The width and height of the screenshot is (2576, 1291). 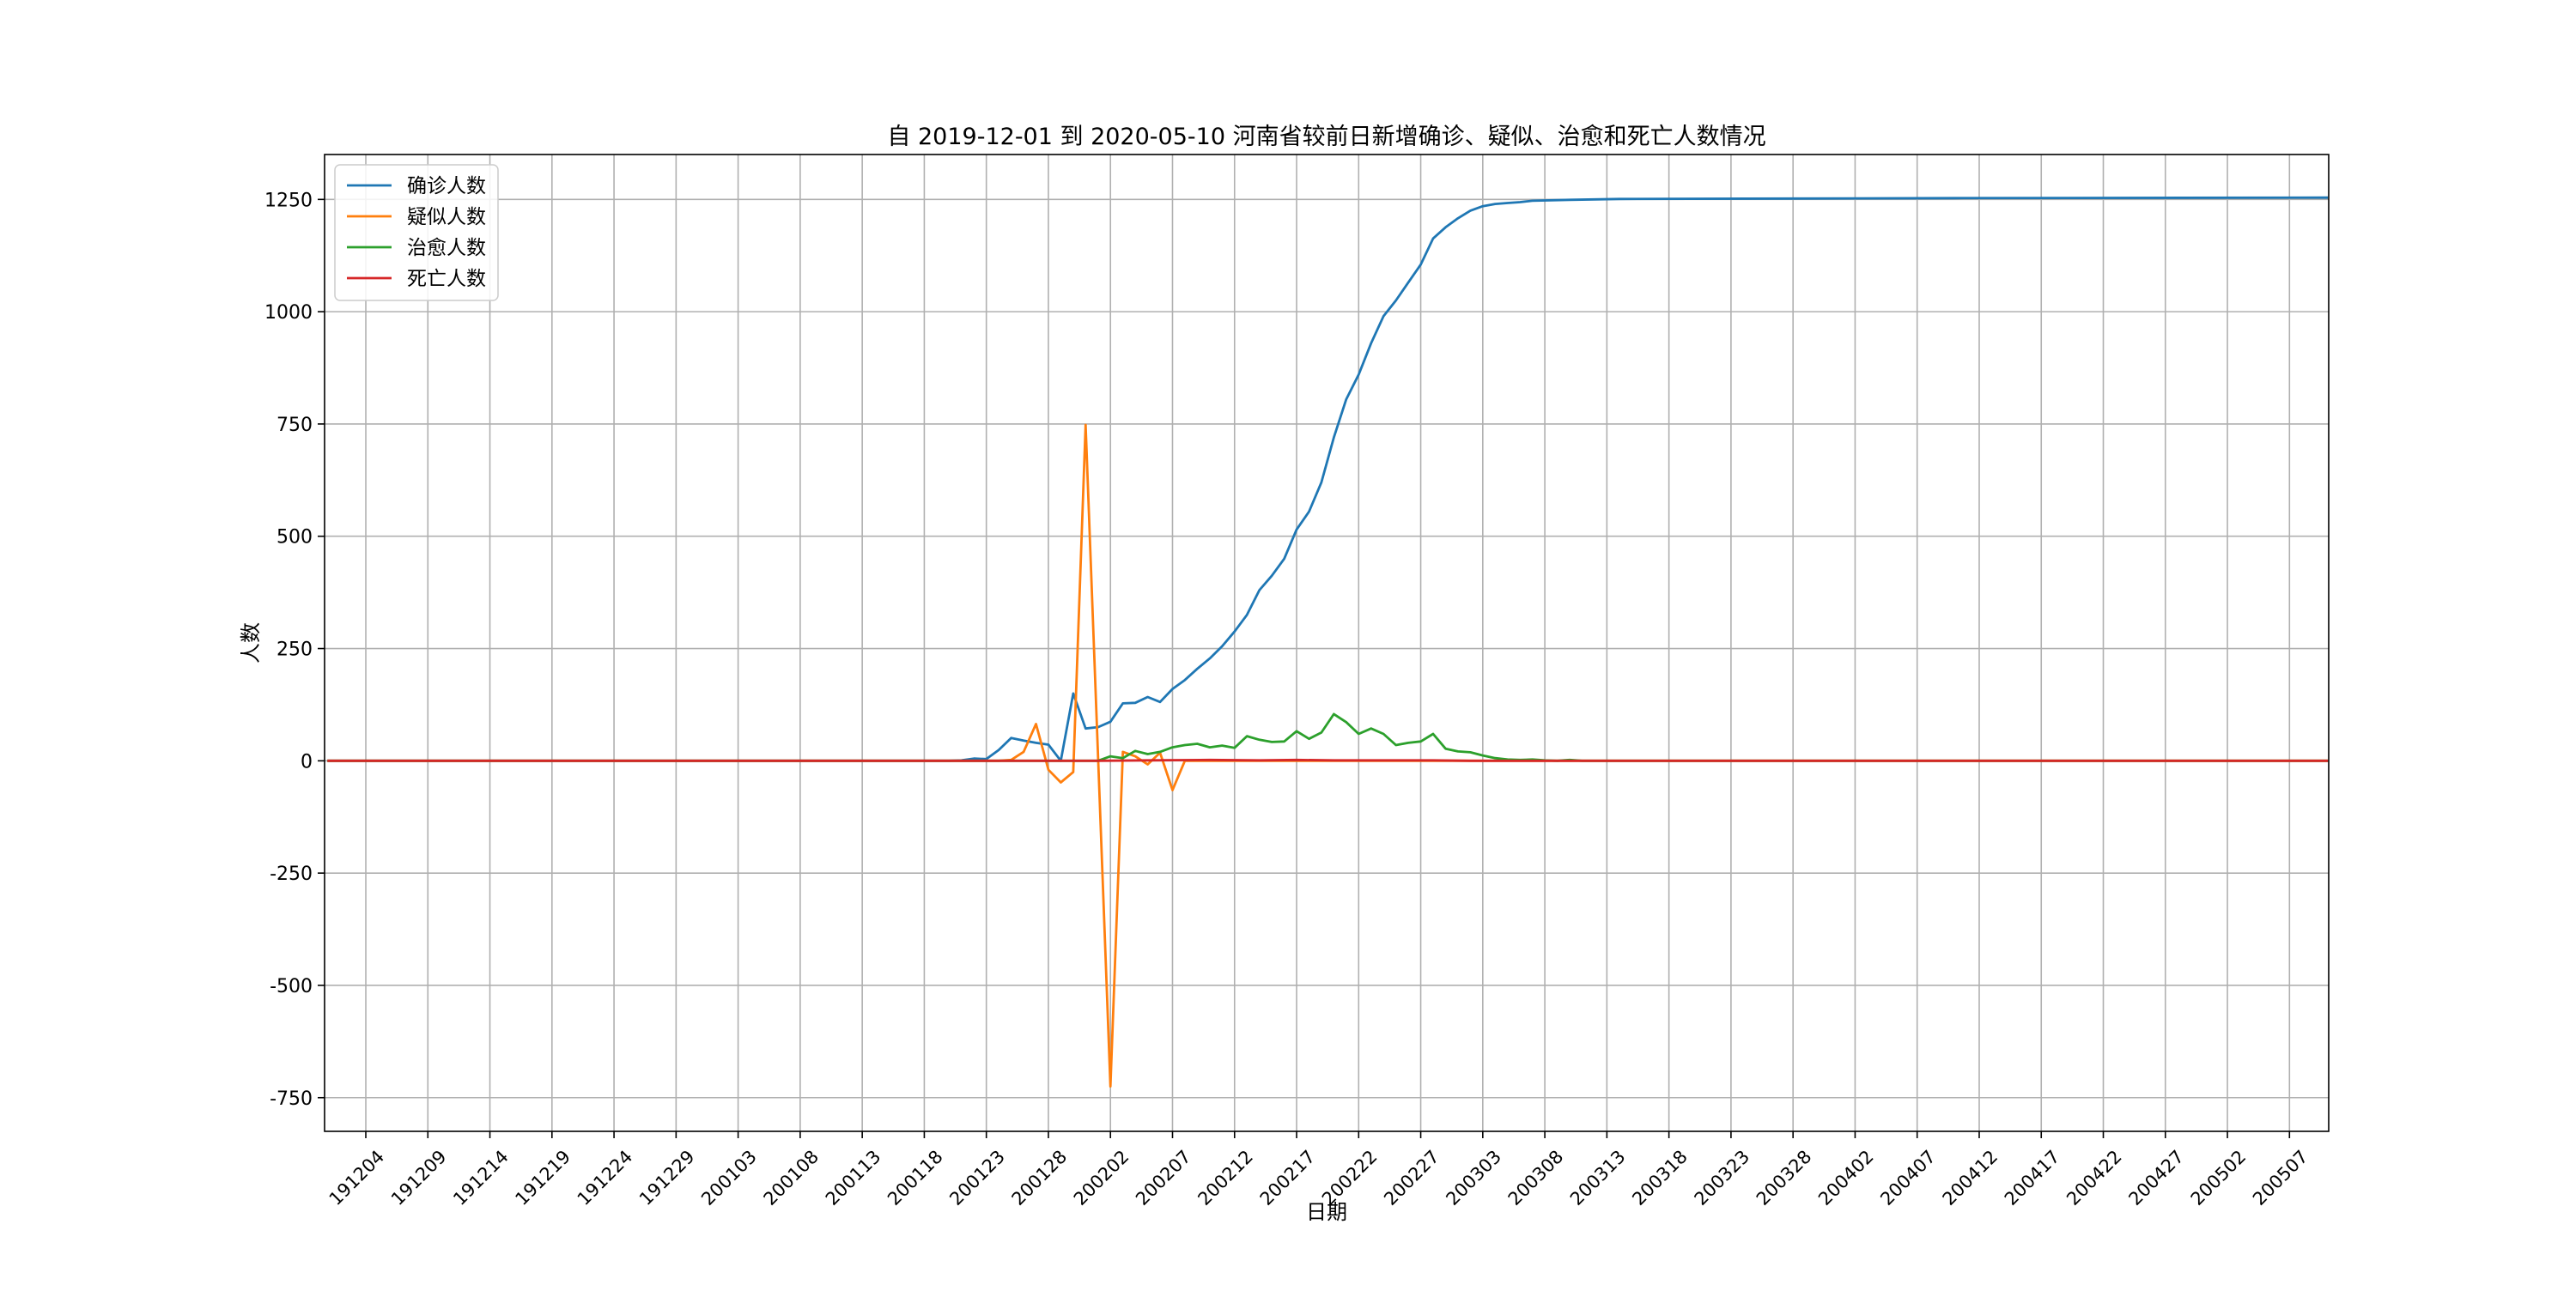 What do you see at coordinates (294, 426) in the screenshot?
I see `y-tick-label: 750` at bounding box center [294, 426].